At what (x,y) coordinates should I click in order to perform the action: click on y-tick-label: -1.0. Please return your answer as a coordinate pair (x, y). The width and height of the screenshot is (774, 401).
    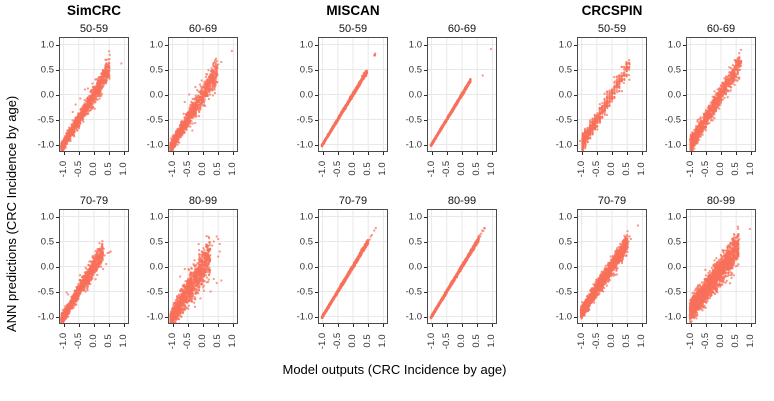
    Looking at the image, I should click on (154, 144).